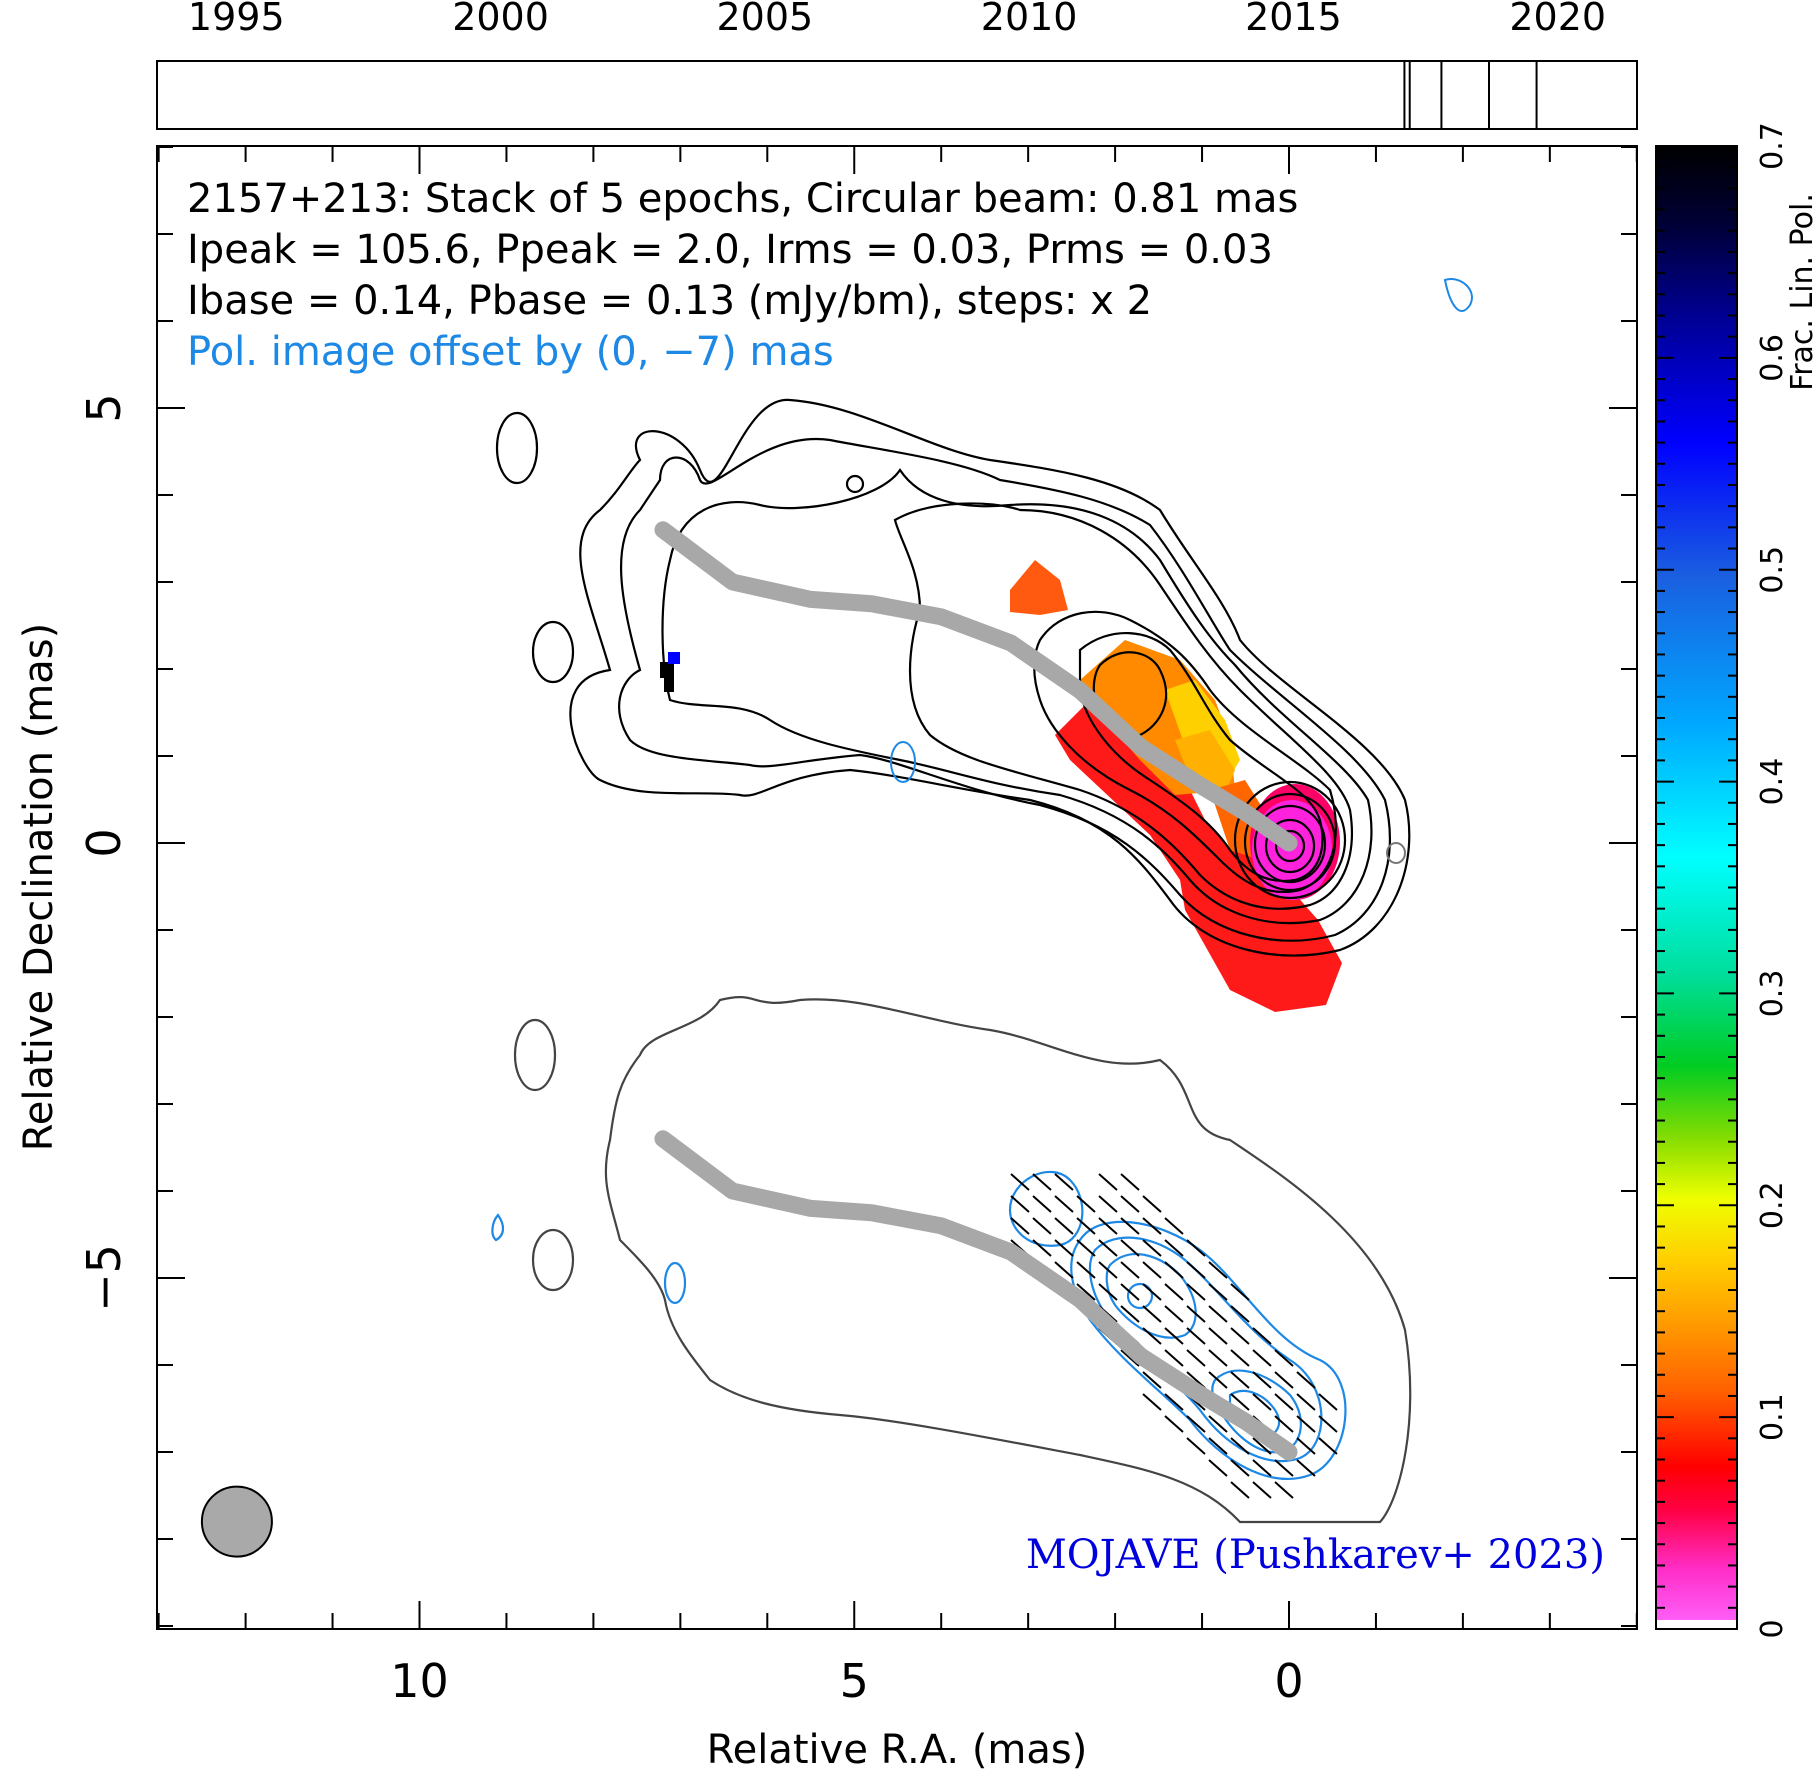 Image resolution: width=1819 pixels, height=1783 pixels. I want to click on pol-offset-label: Pol. image offset by (0, −7) mas, so click(510, 352).